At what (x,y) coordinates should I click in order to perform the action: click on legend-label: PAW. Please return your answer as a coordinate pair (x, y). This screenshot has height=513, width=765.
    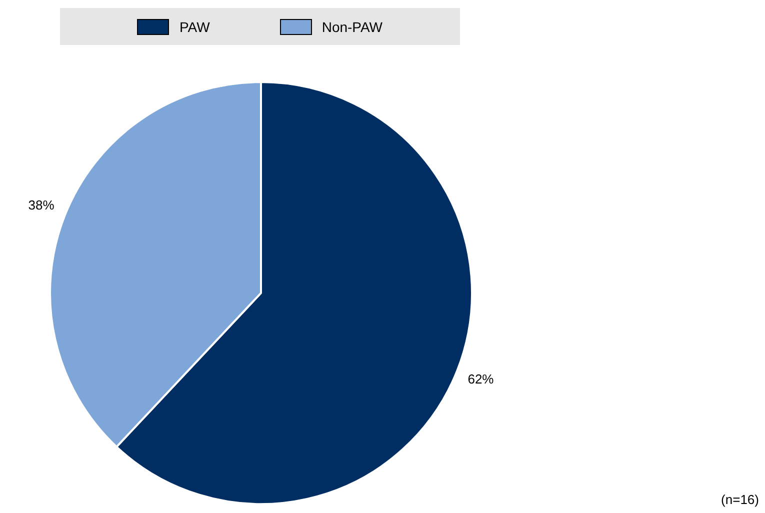
    Looking at the image, I should click on (194, 26).